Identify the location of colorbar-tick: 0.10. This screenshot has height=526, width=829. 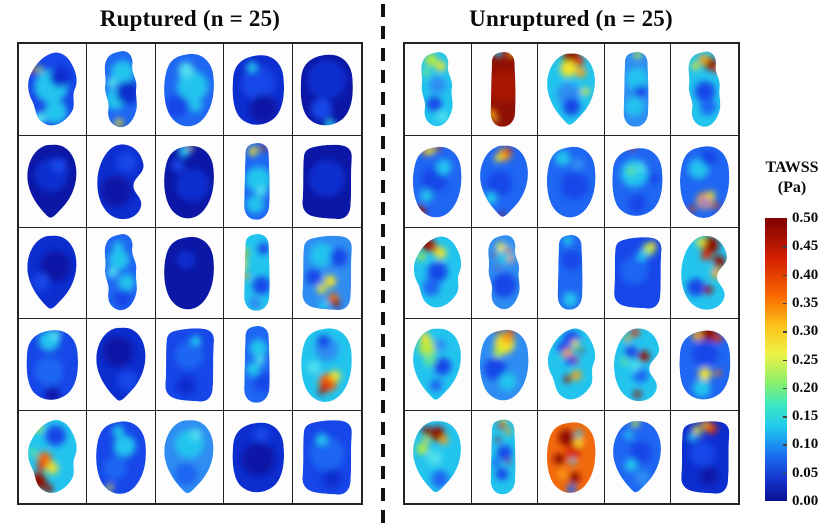
(805, 444).